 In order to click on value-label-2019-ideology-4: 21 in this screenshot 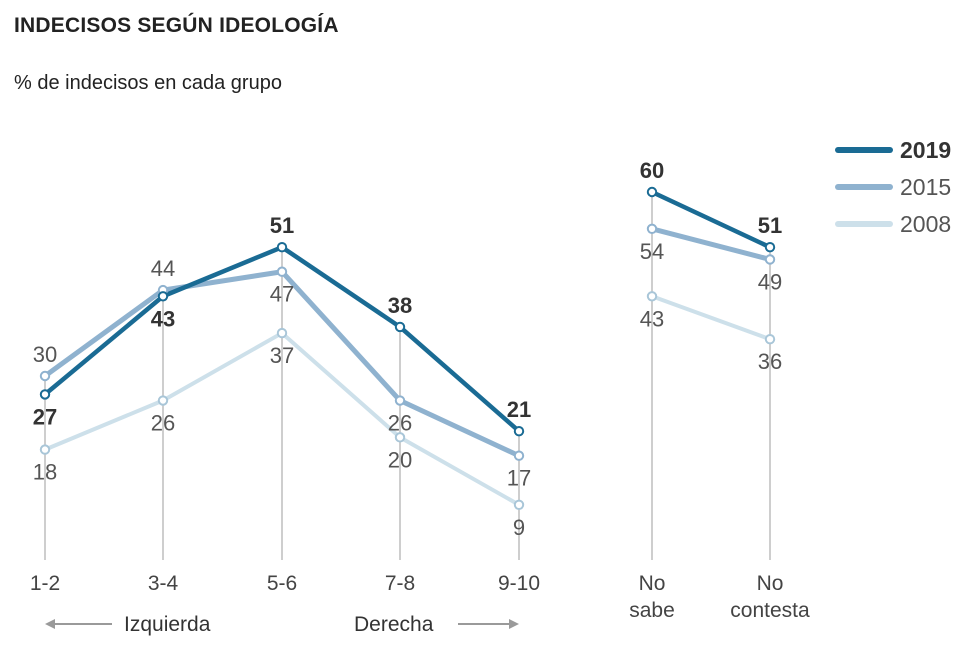, I will do `click(519, 409)`.